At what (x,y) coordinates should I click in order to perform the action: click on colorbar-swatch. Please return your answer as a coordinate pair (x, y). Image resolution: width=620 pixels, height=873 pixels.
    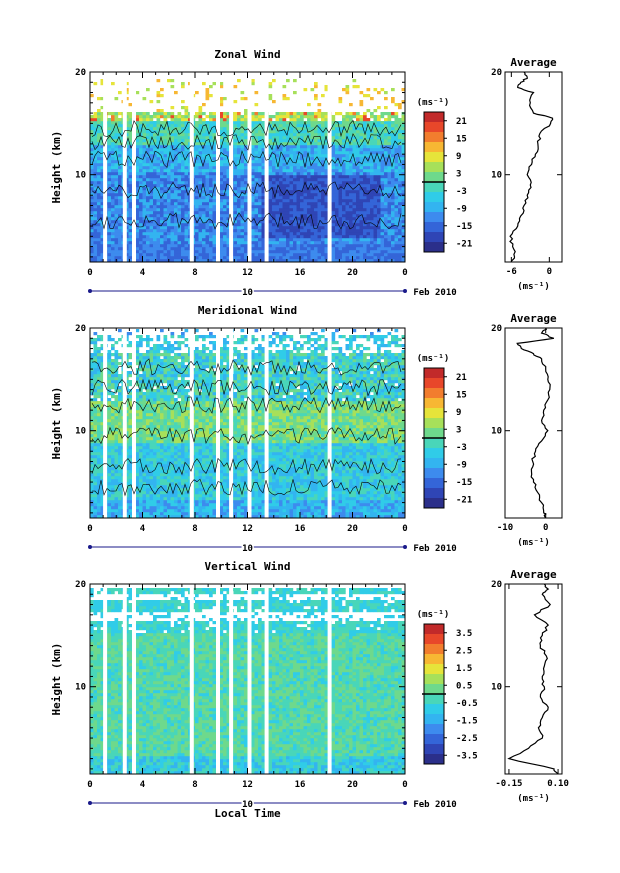
    Looking at the image, I should click on (434, 247).